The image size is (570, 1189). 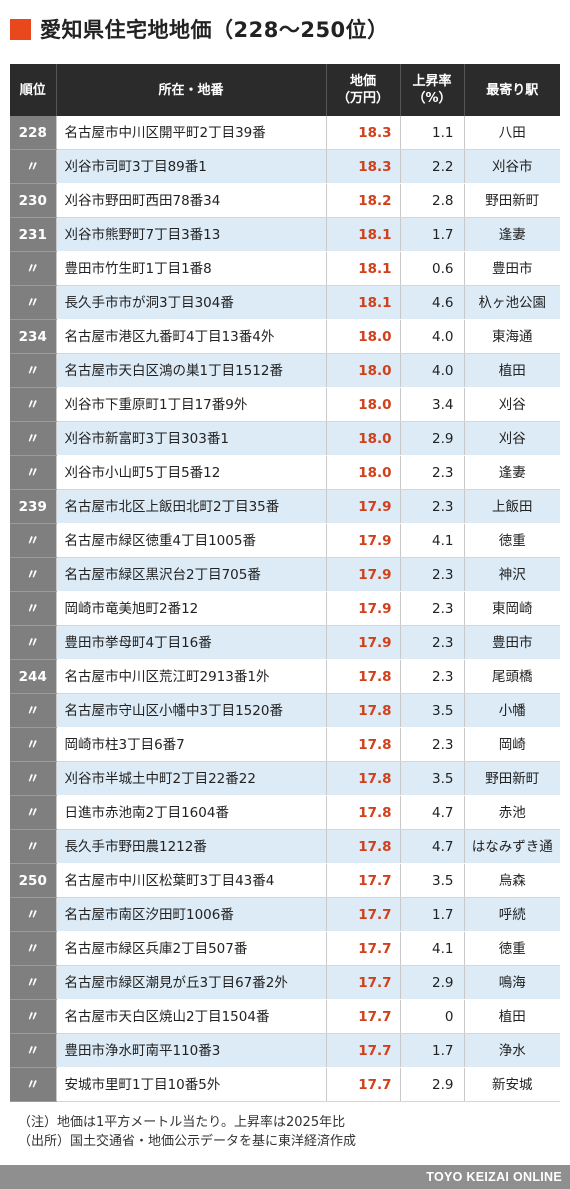 What do you see at coordinates (432, 438) in the screenshot?
I see `cell-rate: 2.9` at bounding box center [432, 438].